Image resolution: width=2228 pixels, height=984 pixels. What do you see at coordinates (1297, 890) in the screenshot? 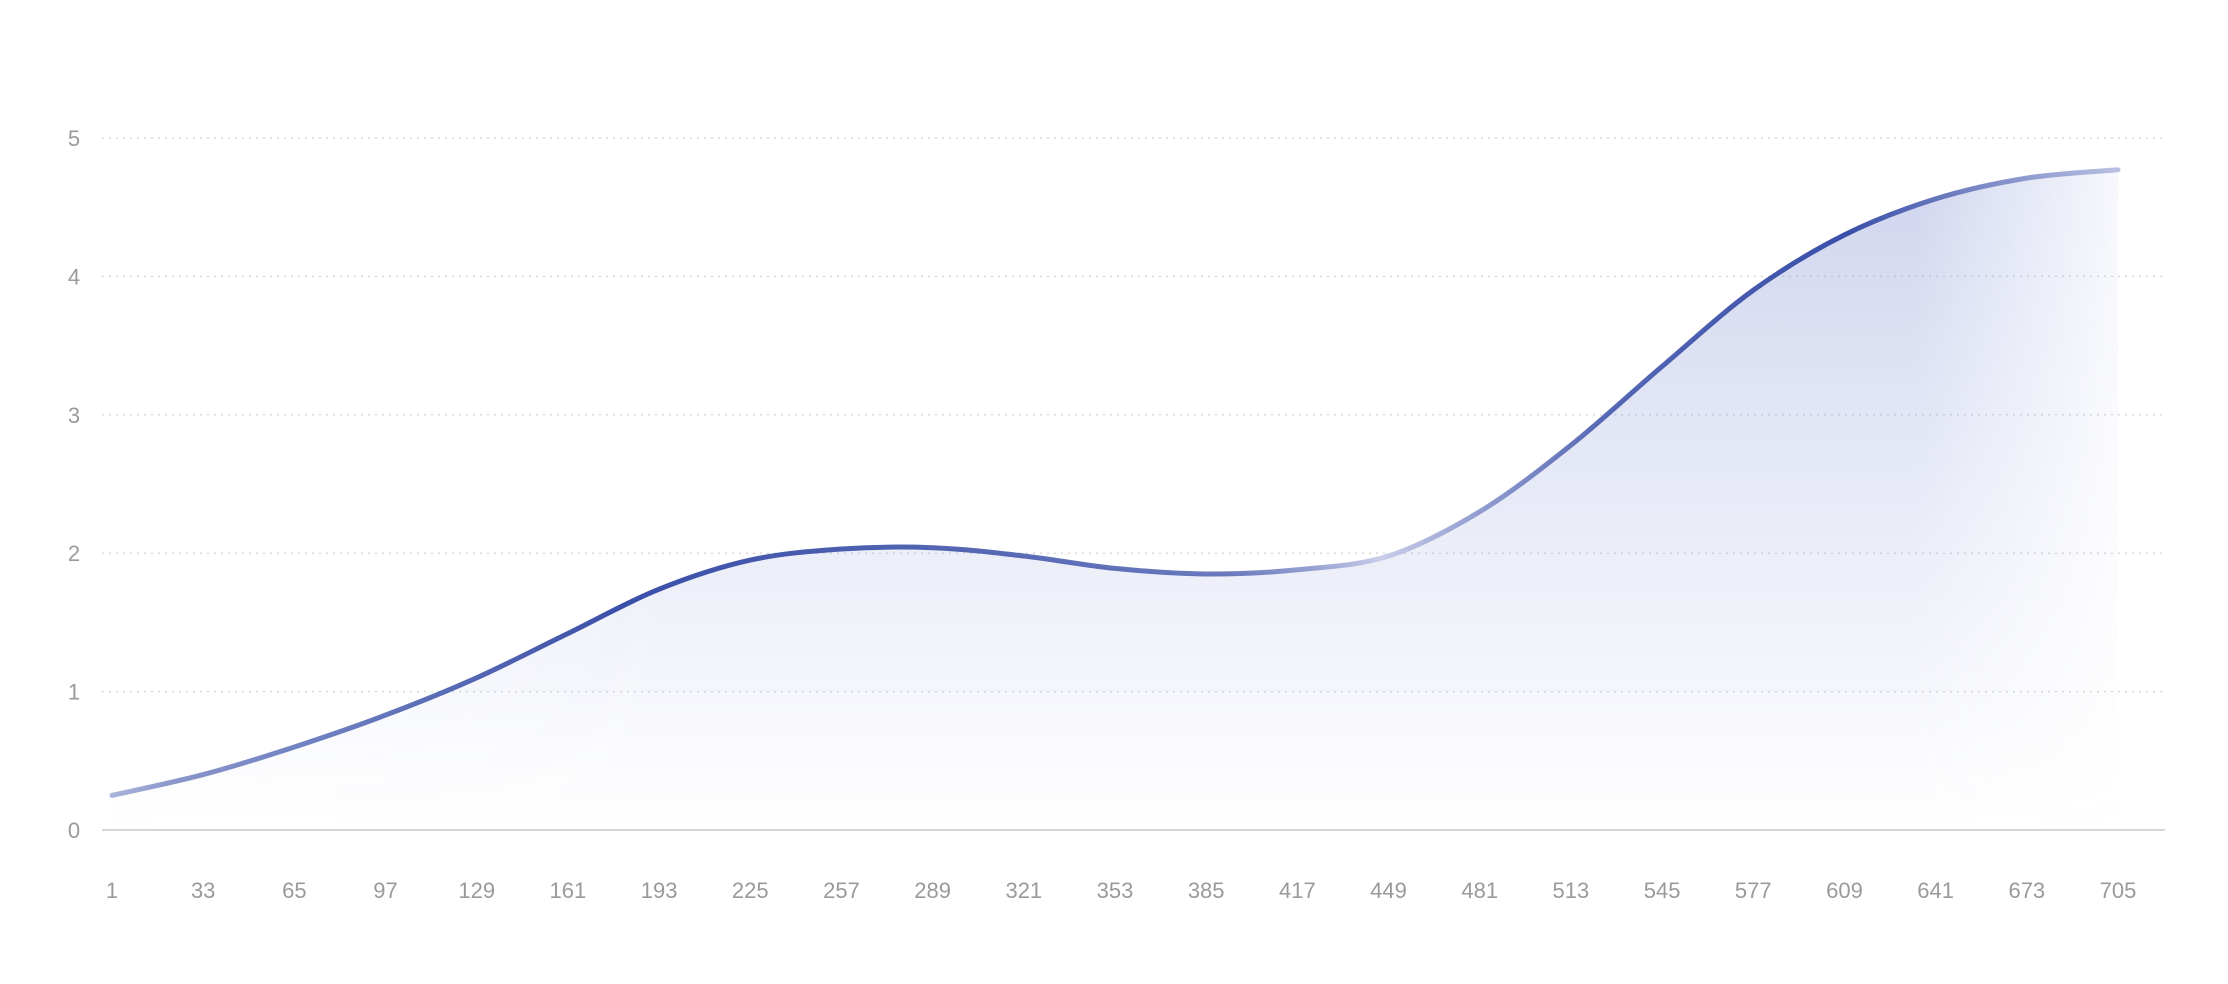
I see `x-tick-label: 417` at bounding box center [1297, 890].